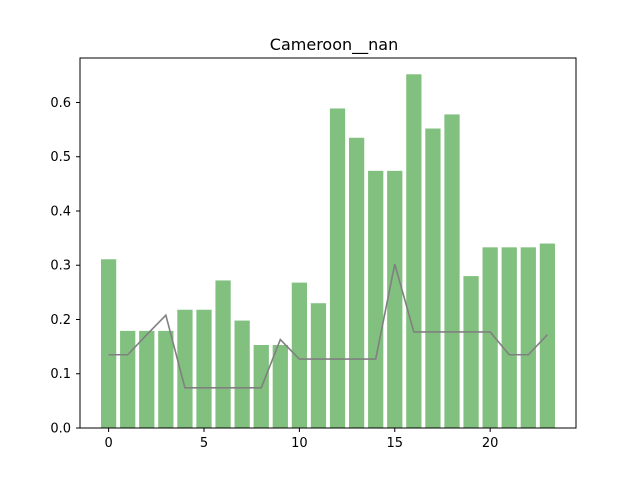  Describe the element at coordinates (60, 211) in the screenshot. I see `y-tick-label: 0.4` at that location.